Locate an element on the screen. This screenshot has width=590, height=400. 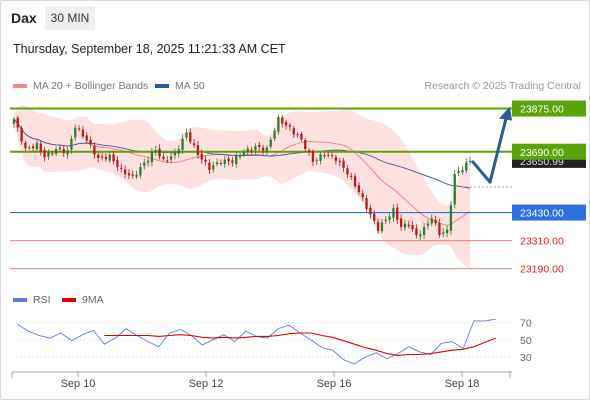
level-label-bg-top is located at coordinates (549, 151).